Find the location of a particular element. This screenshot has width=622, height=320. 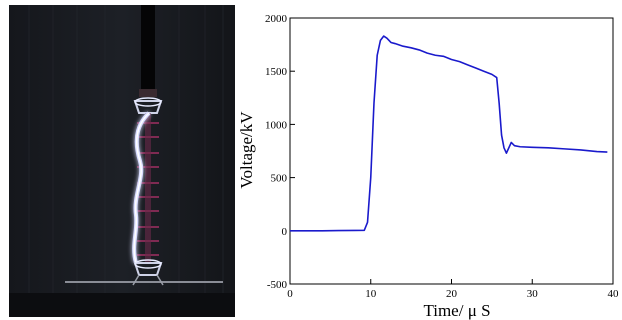

y-axis-ticks: -500 0 500 1000 1500 2000 is located at coordinates (280, 152).